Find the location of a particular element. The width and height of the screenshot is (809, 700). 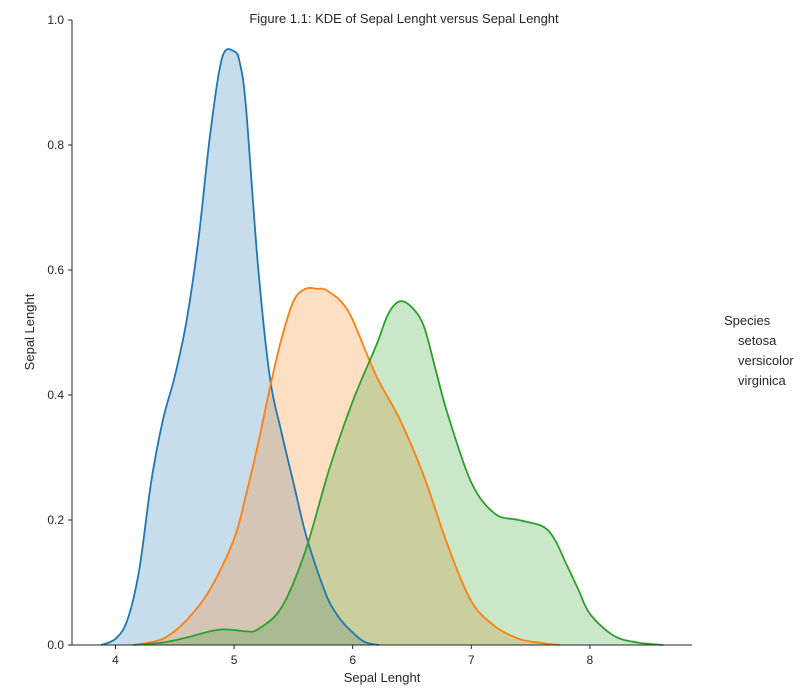

x-tick-label: 5 is located at coordinates (234, 660).